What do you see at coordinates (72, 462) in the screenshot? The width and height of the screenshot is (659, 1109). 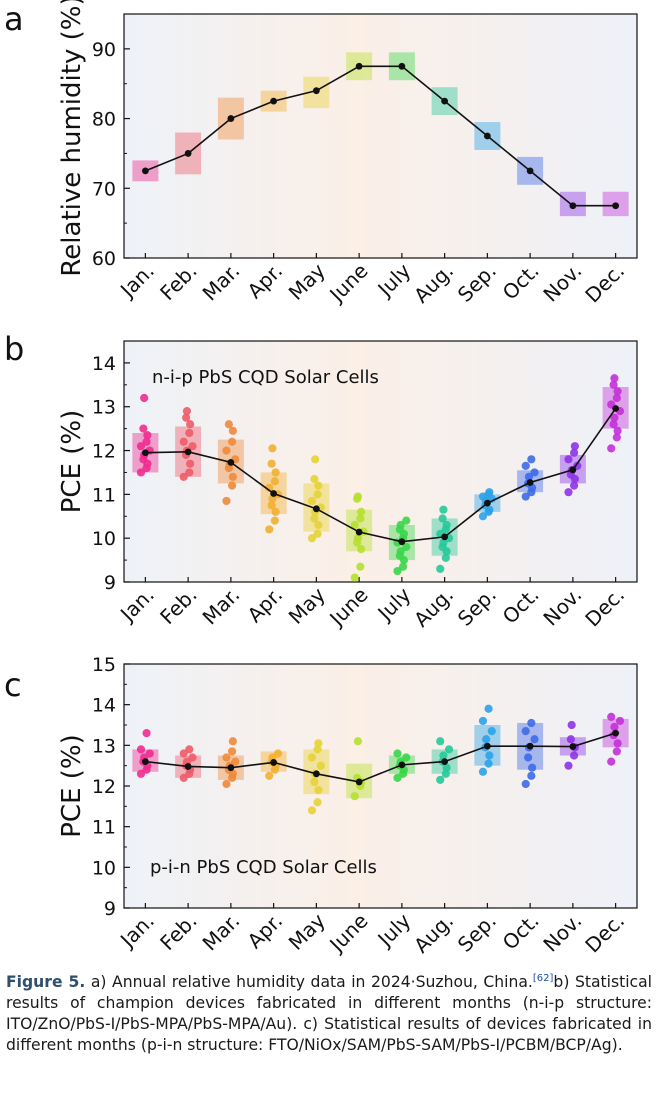 I see `y-axis-label: PCE (%)` at bounding box center [72, 462].